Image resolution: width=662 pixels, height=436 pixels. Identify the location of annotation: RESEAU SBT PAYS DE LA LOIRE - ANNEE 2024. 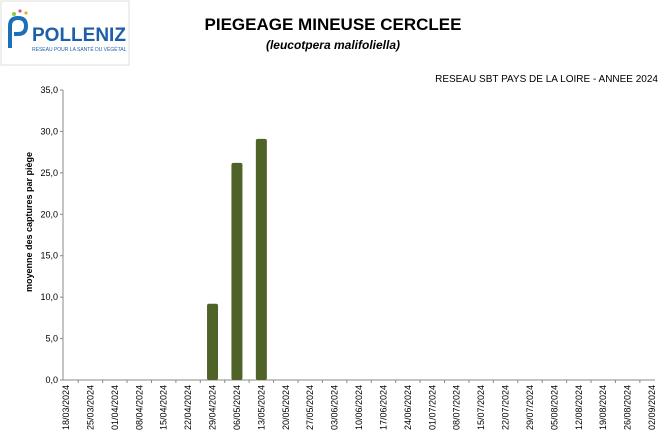
(546, 79).